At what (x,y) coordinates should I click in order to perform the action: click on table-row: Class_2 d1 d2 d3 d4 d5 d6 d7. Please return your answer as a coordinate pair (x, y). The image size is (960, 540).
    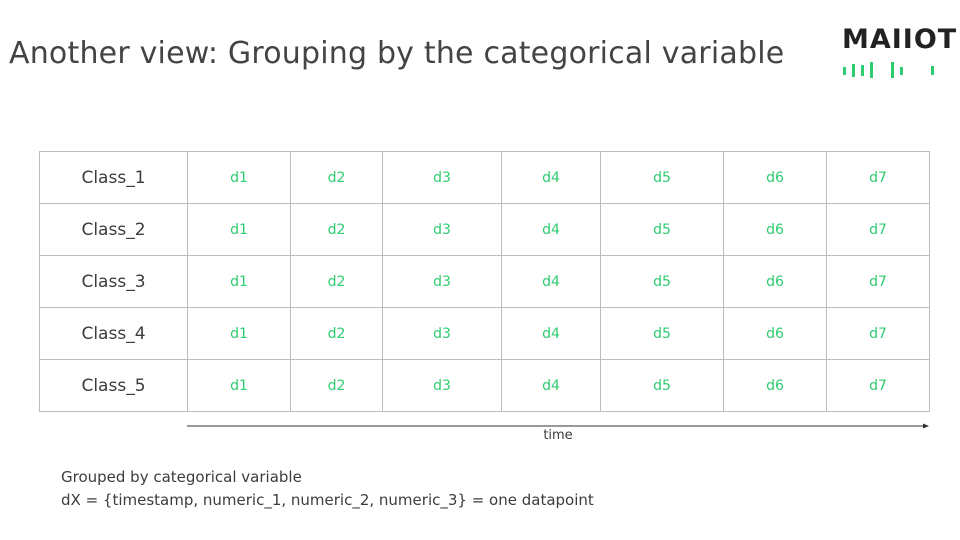
    Looking at the image, I should click on (484, 229).